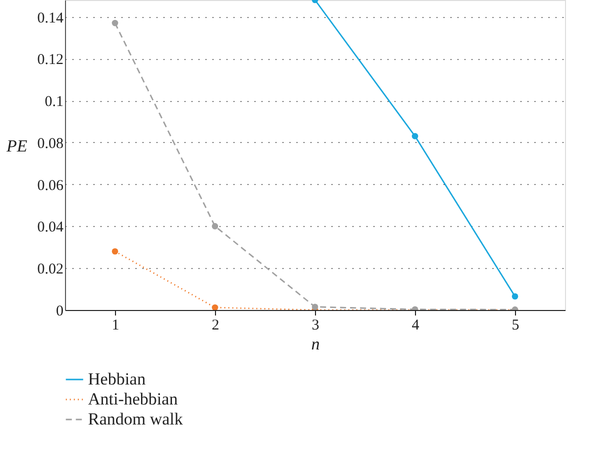 The width and height of the screenshot is (597, 468). Describe the element at coordinates (315, 344) in the screenshot. I see `x-axis-title: n` at that location.